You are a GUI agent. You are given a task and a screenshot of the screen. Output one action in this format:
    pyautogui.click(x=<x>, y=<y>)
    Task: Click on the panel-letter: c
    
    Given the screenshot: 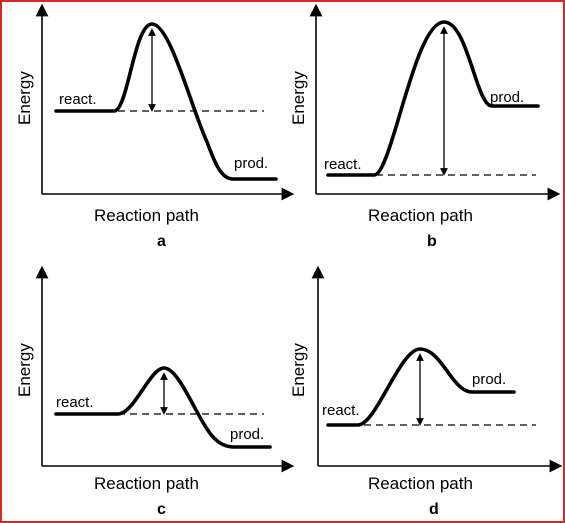 What is the action you would take?
    pyautogui.click(x=161, y=509)
    